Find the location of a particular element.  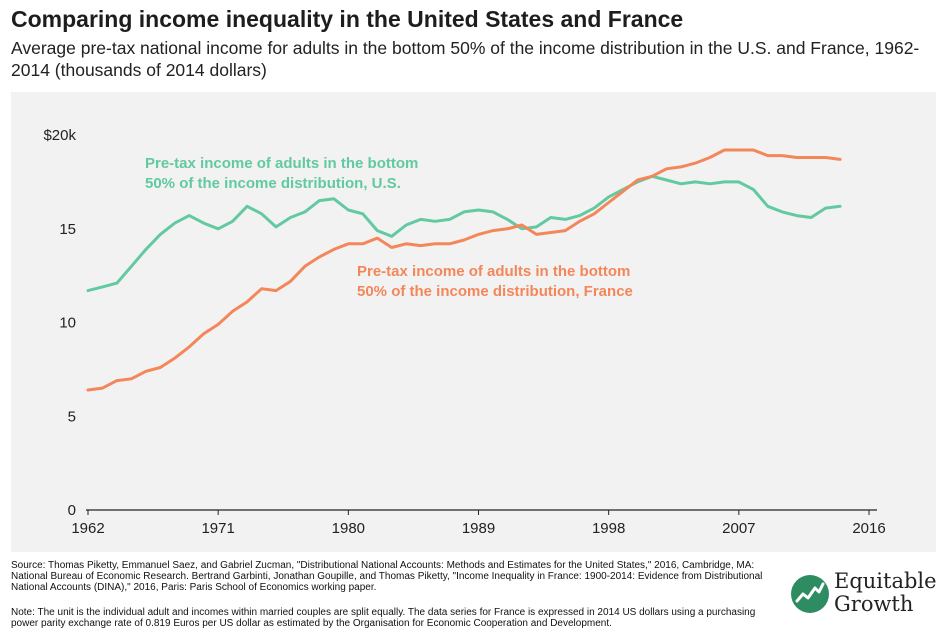

x-tick-label: 2016 is located at coordinates (868, 528).